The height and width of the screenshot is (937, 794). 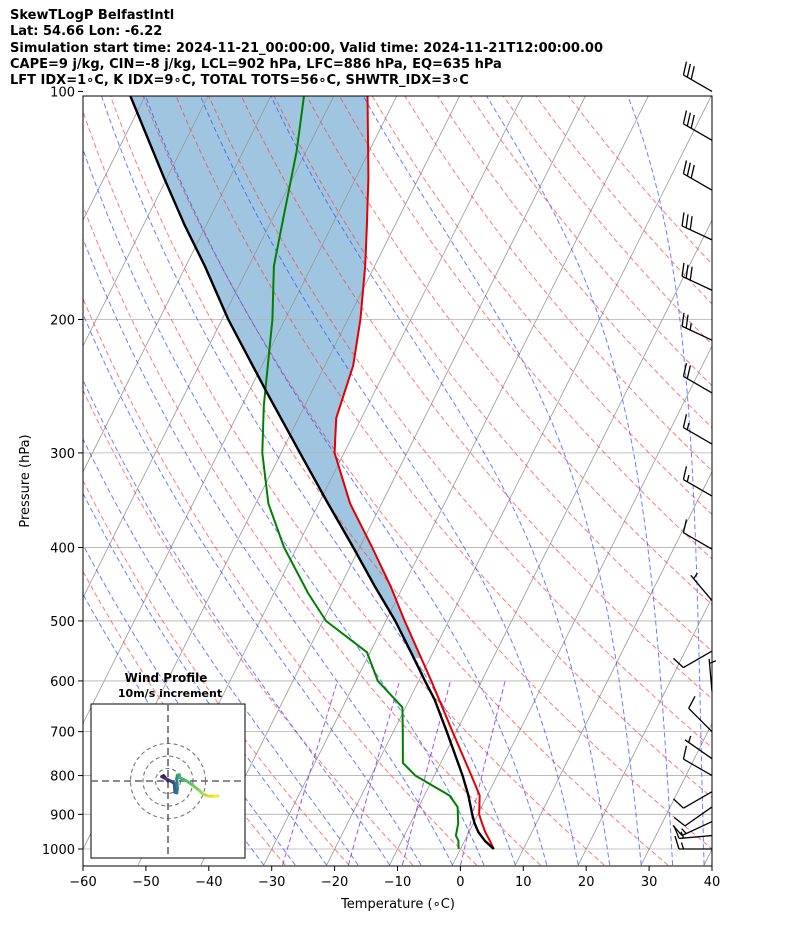 What do you see at coordinates (177, 783) in the screenshot?
I see `hodograph-segment` at bounding box center [177, 783].